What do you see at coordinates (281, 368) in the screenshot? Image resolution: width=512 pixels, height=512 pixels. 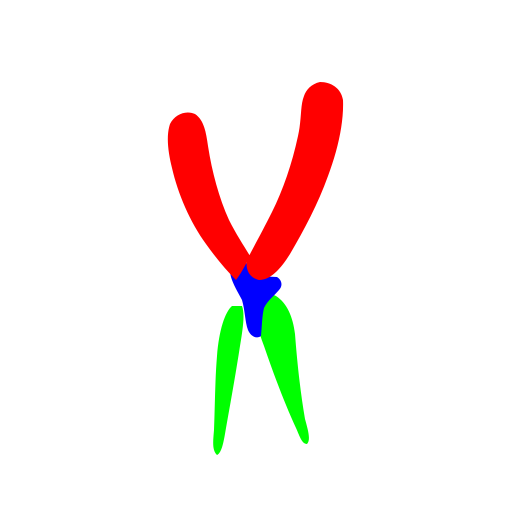 I see `right-jaw` at bounding box center [281, 368].